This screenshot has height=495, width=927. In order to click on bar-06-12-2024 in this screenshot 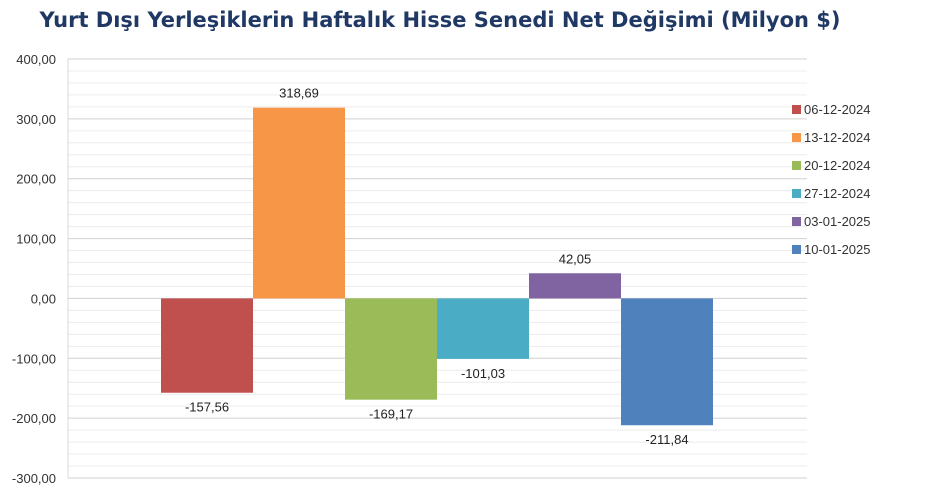, I will do `click(207, 345)`.